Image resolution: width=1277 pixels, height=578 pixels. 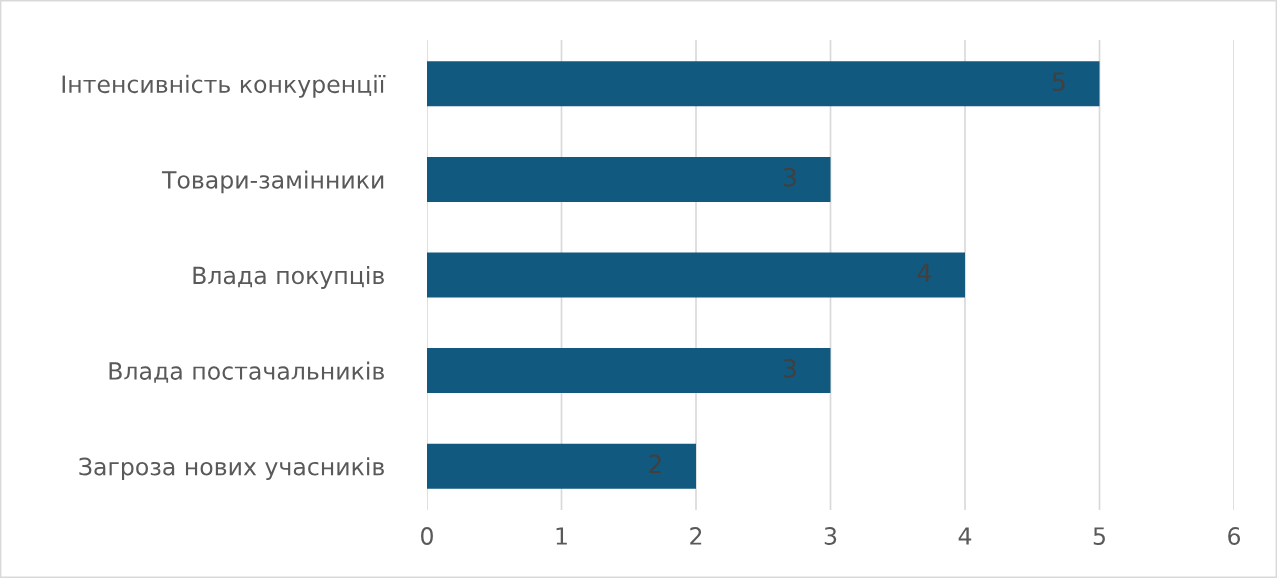 I want to click on x-tick-label: 3, so click(x=830, y=536).